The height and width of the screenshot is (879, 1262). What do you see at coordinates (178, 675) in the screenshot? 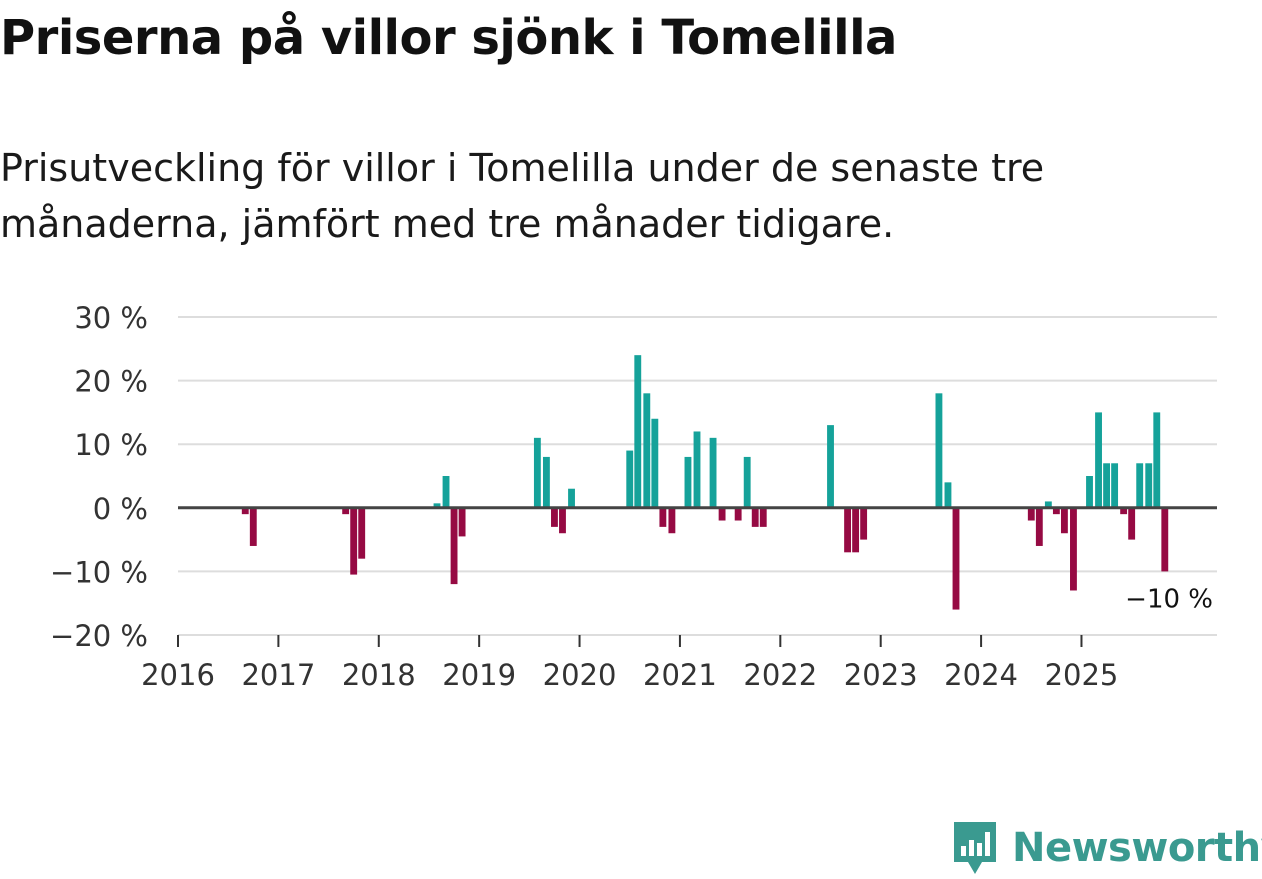
I see `x-tick-label: 2016` at bounding box center [178, 675].